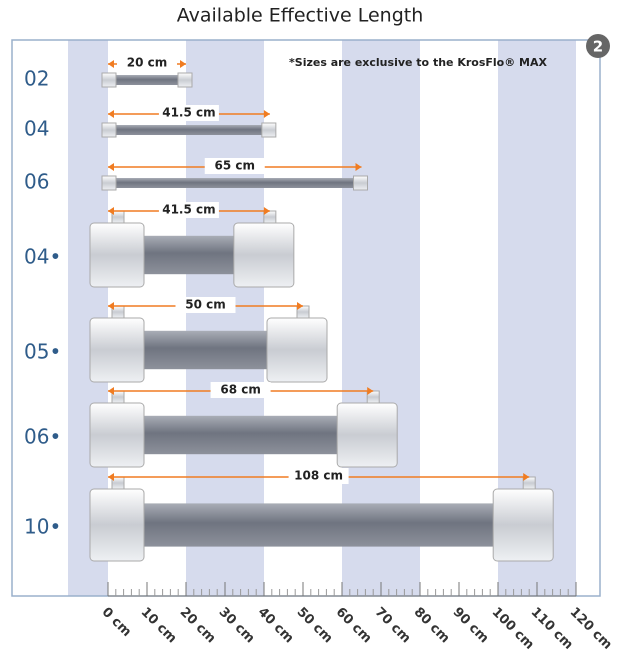  I want to click on y-tick-label: 06•, so click(42, 437).